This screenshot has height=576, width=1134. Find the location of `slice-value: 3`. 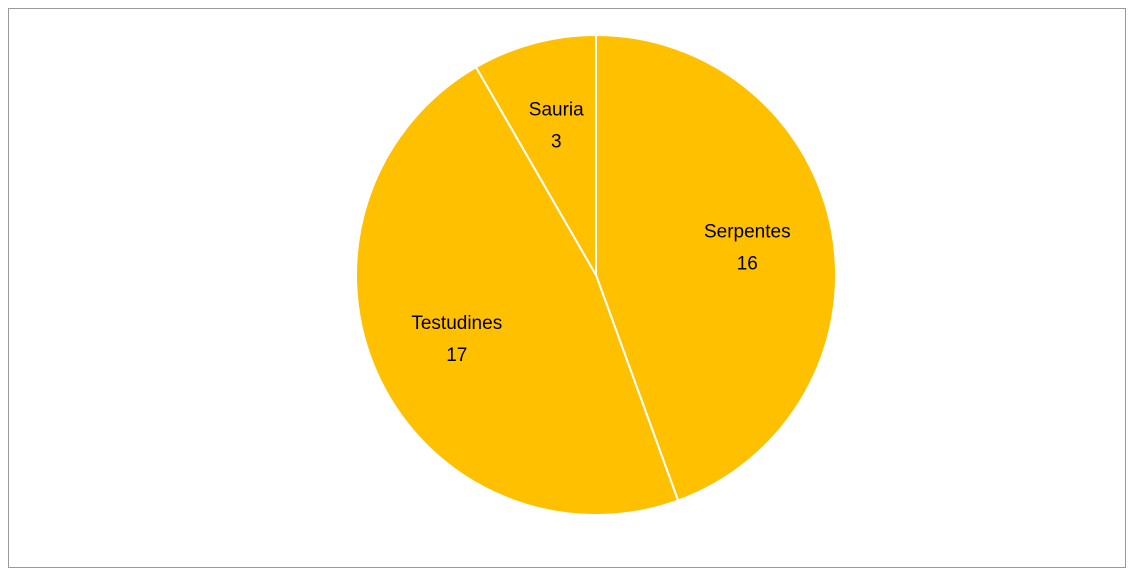

slice-value: 3 is located at coordinates (556, 142).